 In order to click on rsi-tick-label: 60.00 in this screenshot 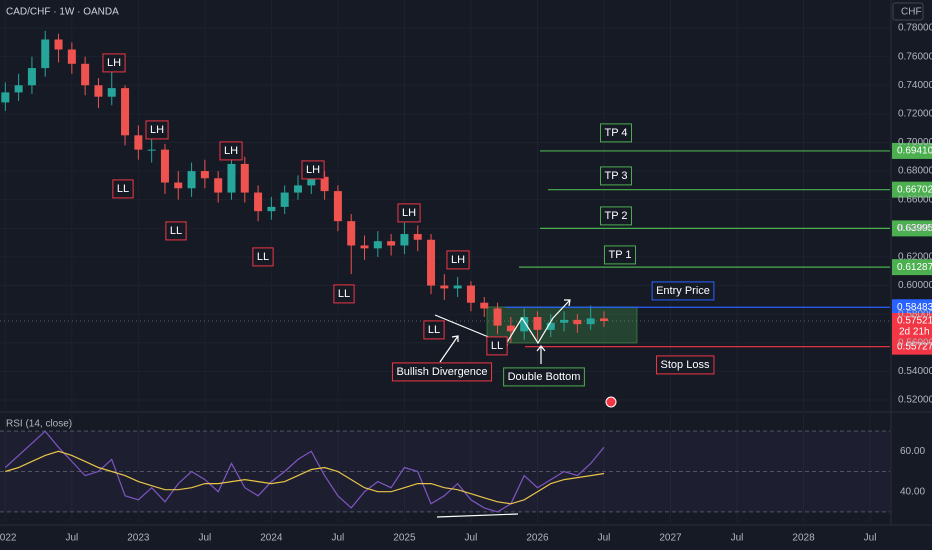, I will do `click(912, 451)`.